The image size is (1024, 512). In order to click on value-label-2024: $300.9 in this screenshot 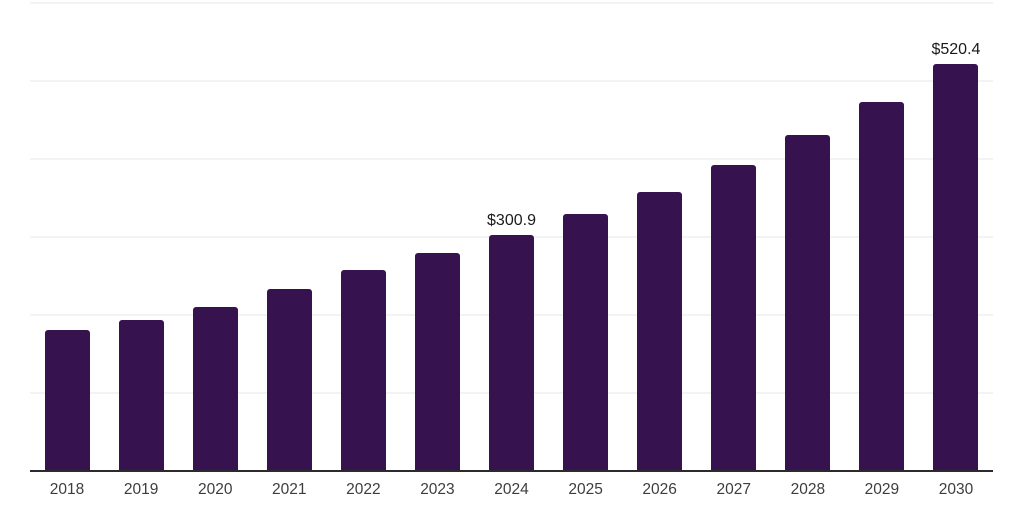, I will do `click(511, 221)`.